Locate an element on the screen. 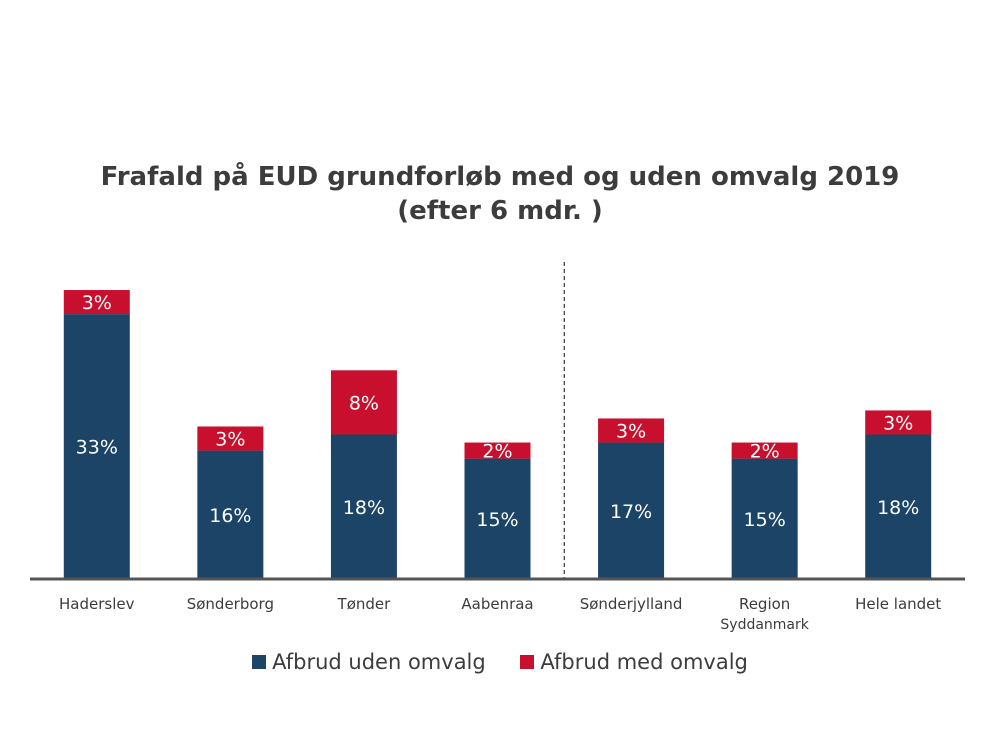 This screenshot has width=1000, height=750. legend-swatch-med-omvalg is located at coordinates (527, 662).